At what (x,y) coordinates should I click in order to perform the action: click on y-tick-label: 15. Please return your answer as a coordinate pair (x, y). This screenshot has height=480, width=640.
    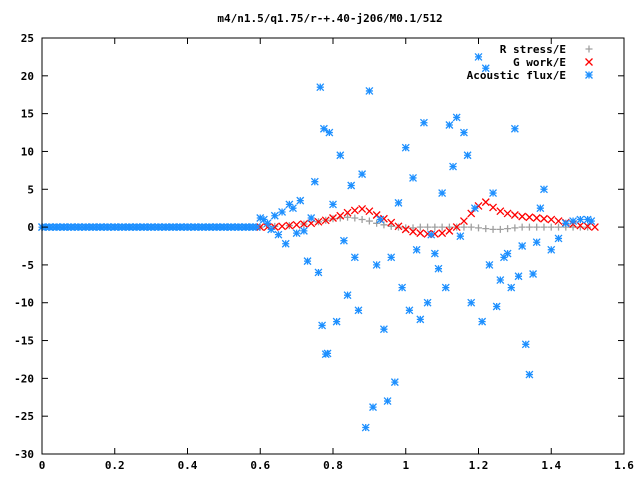
    Looking at the image, I should click on (27, 114).